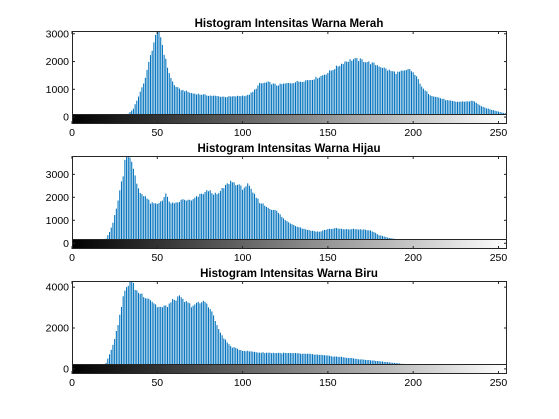  I want to click on intensity-gradient-strip, so click(289, 244).